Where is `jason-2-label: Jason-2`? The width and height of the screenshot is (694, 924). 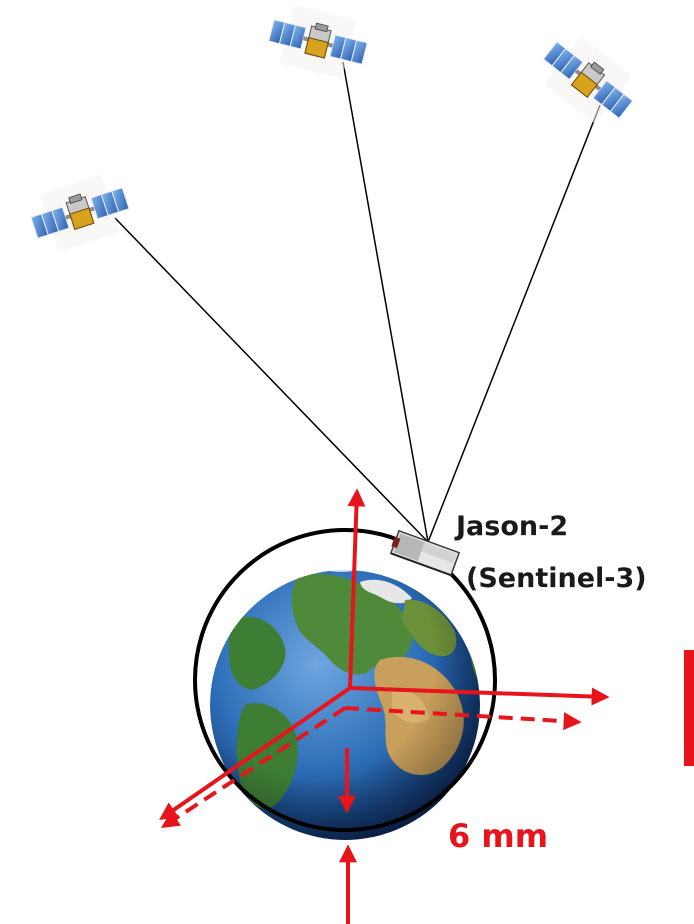
jason-2-label: Jason-2 is located at coordinates (512, 526).